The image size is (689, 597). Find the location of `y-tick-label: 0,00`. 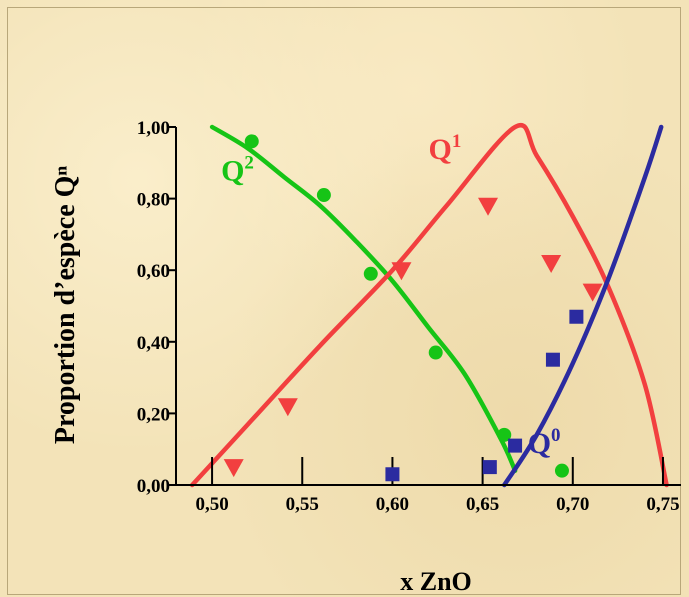

y-tick-label: 0,00 is located at coordinates (153, 486).